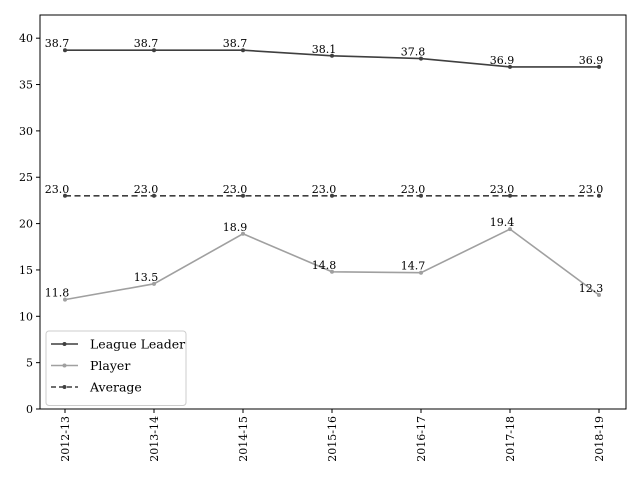 The width and height of the screenshot is (640, 480). What do you see at coordinates (29, 409) in the screenshot?
I see `y-tick-label: 0` at bounding box center [29, 409].